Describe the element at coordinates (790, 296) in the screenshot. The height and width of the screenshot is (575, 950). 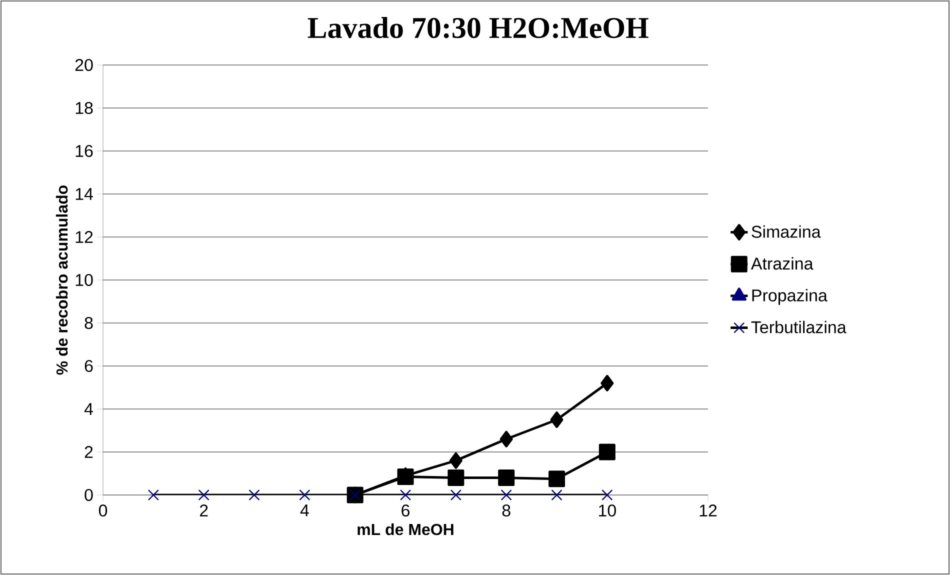
I see `legend-label: Propazina` at that location.